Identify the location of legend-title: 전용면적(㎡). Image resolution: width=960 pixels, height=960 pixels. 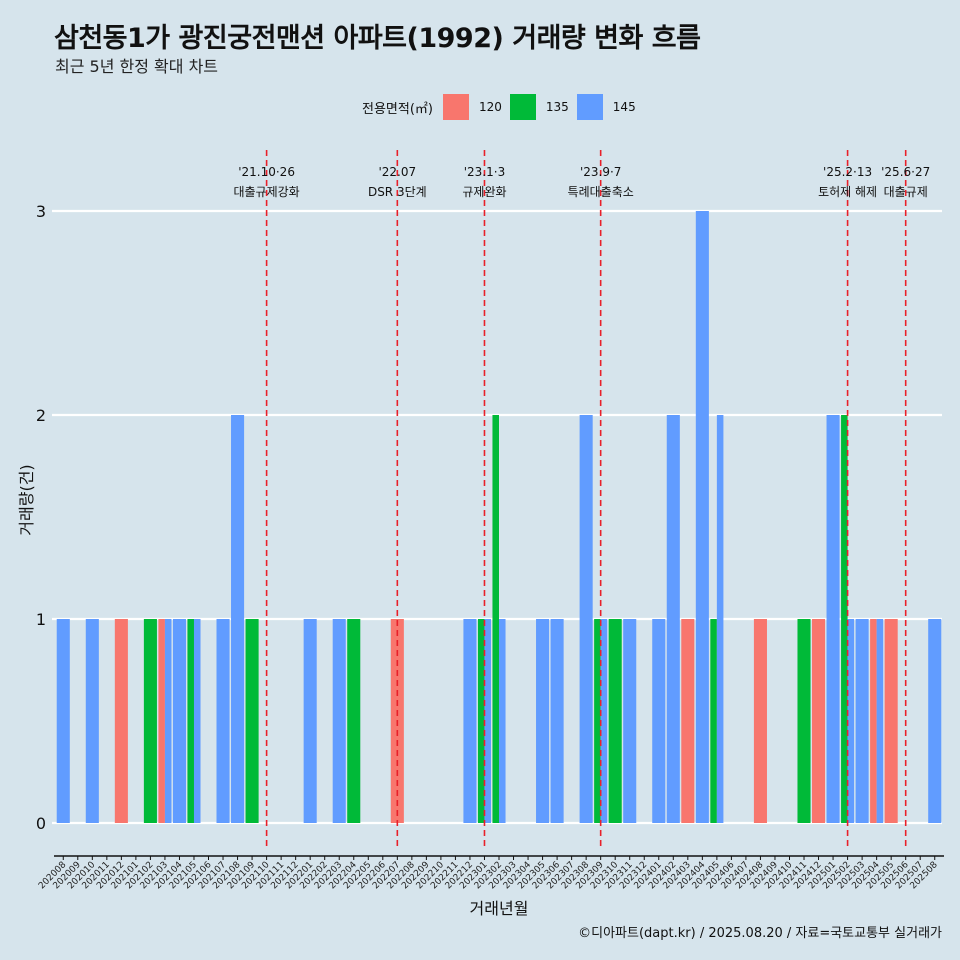
(397, 109).